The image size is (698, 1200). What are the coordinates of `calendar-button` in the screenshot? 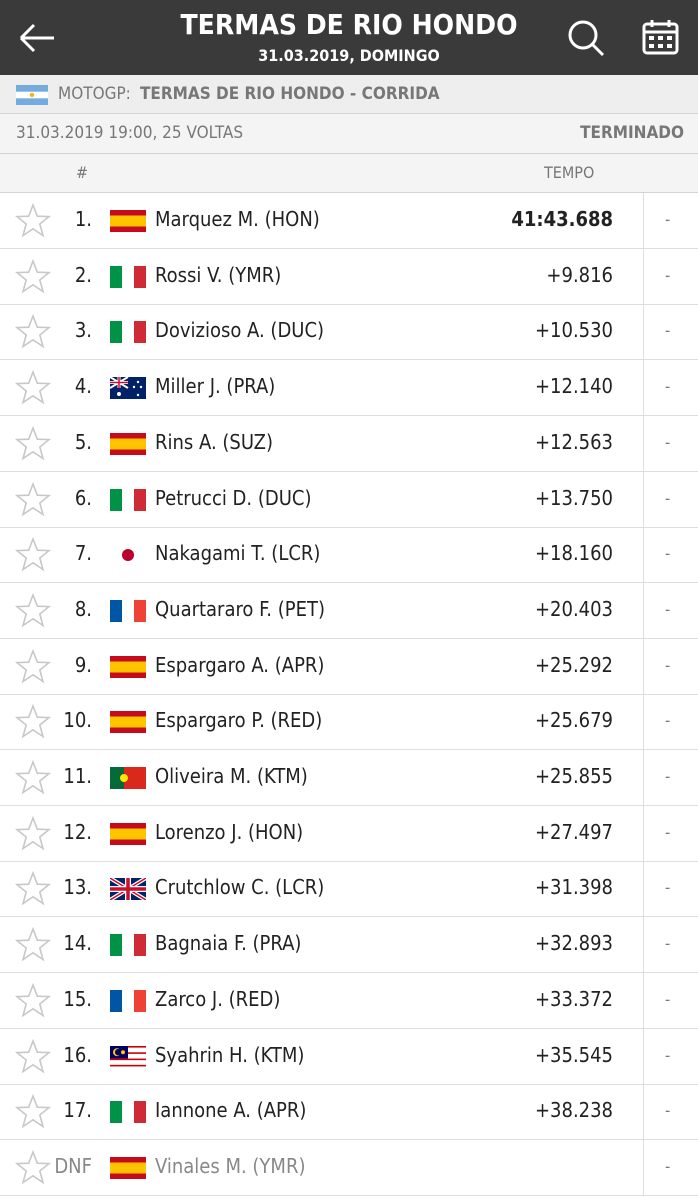 It's located at (661, 37).